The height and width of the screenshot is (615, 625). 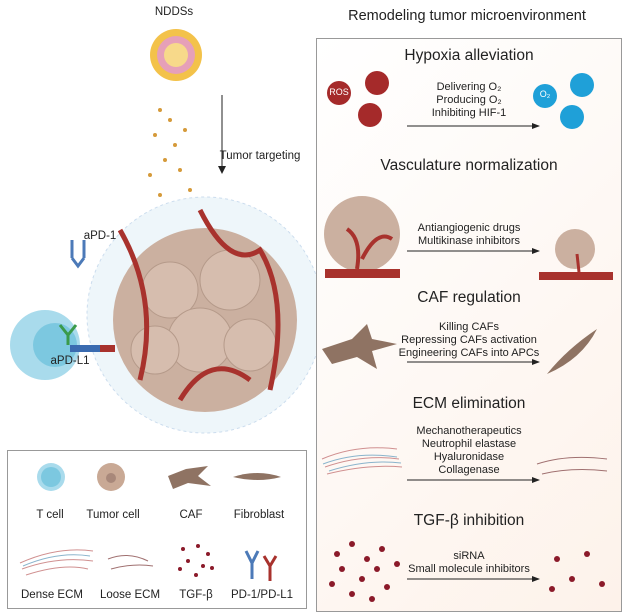 I want to click on method: Neutrophil elastase, so click(x=469, y=444).